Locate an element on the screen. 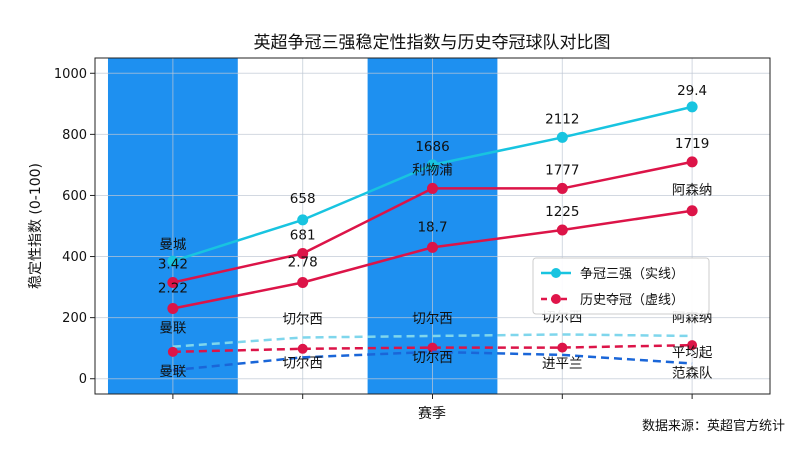  series-2-label-1: 2.78 is located at coordinates (303, 263).